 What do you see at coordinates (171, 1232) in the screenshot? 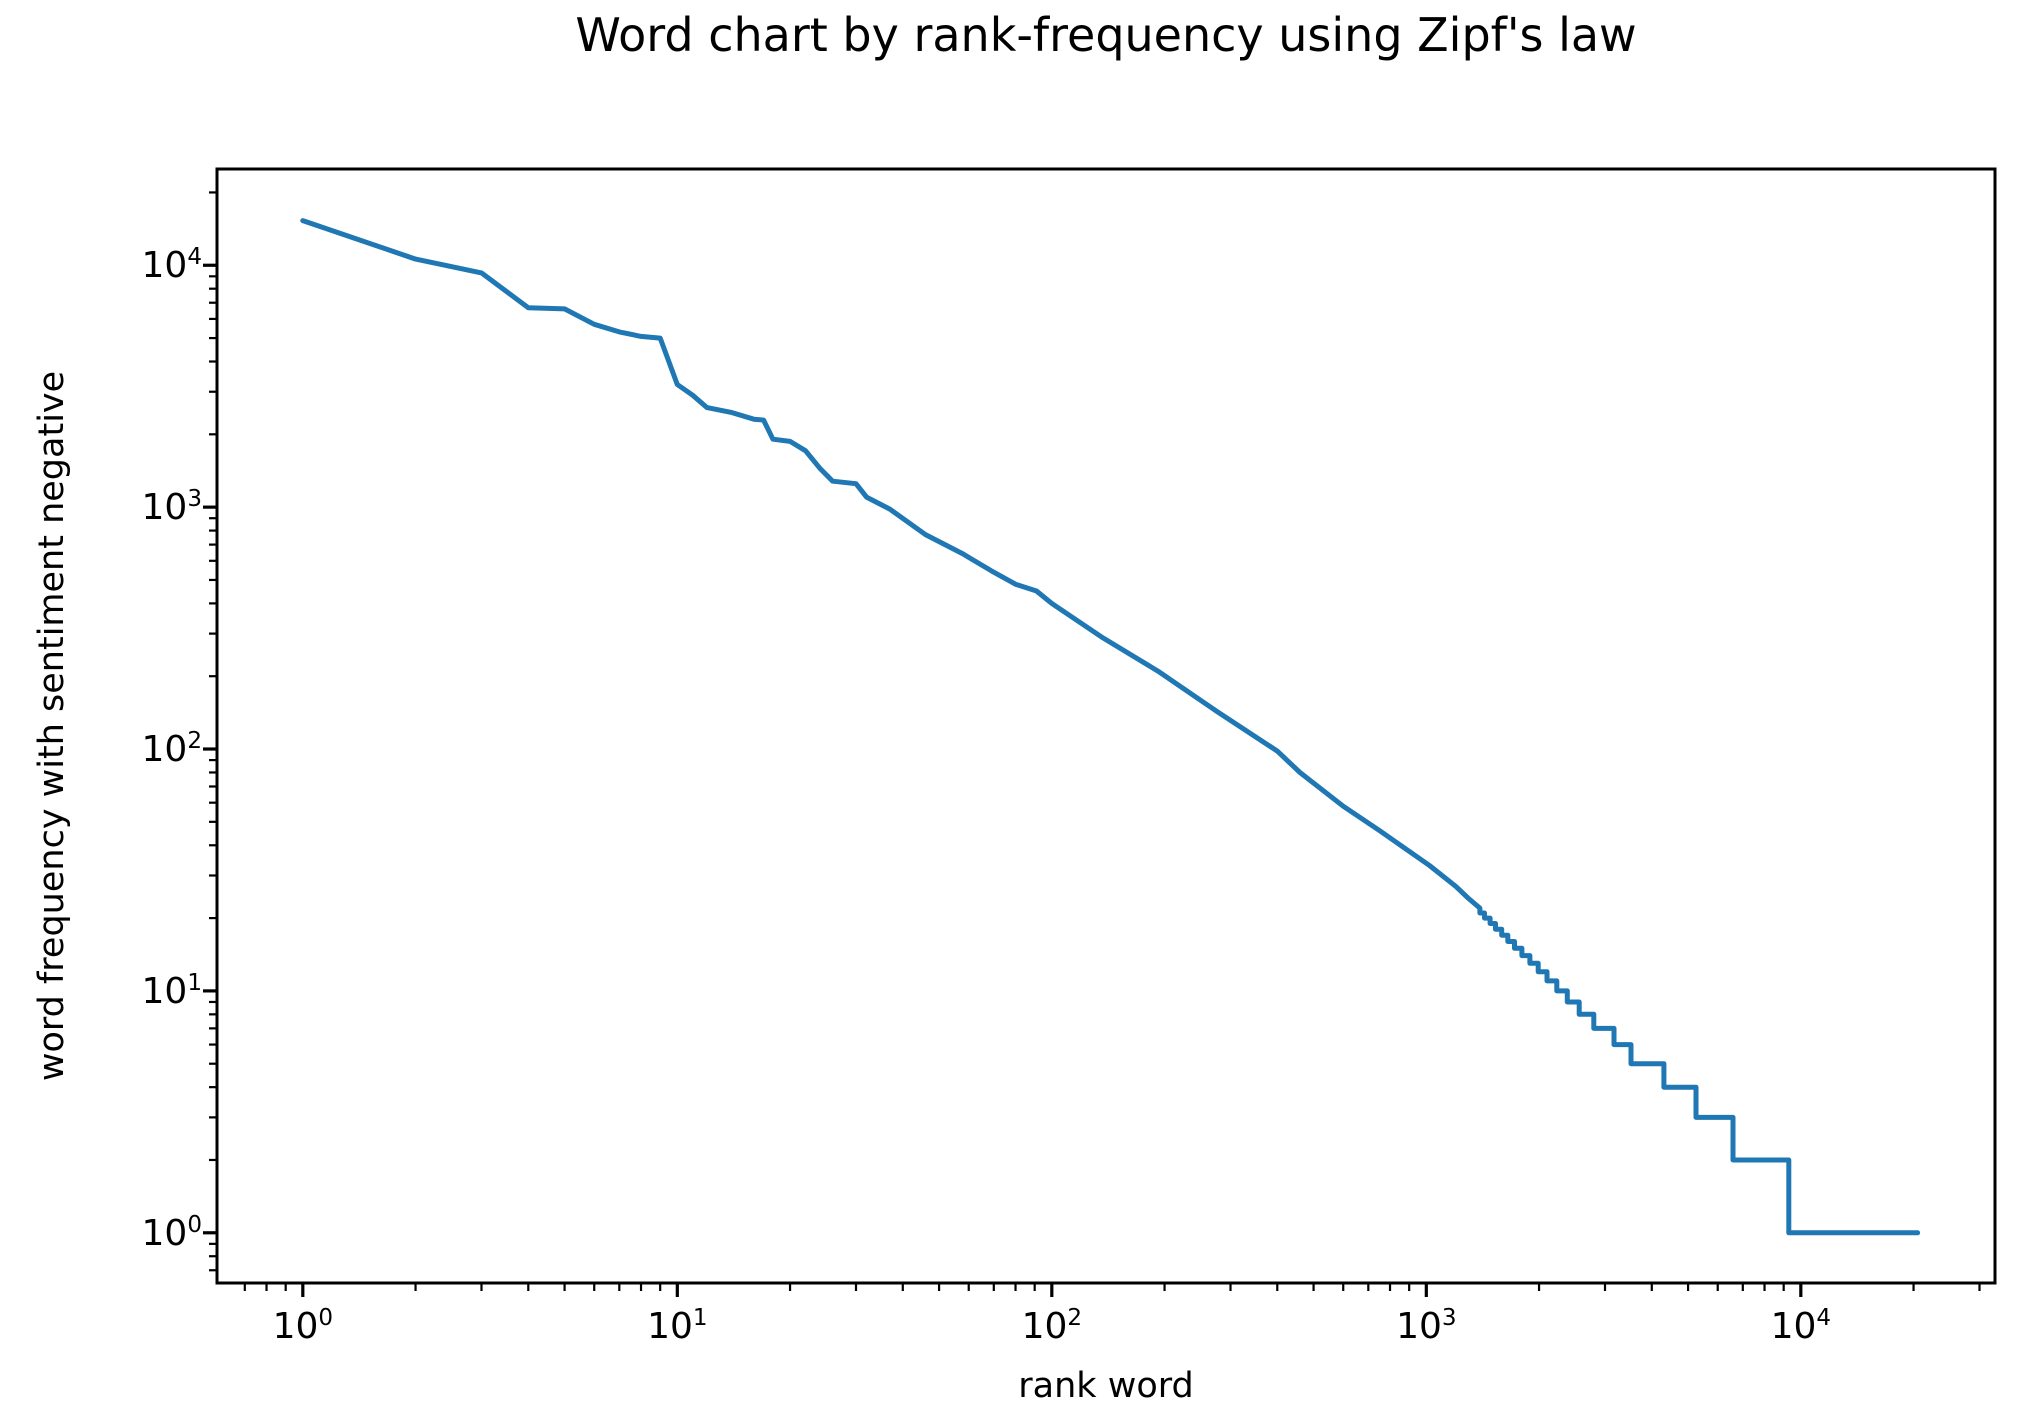
I see `y-tick-label: 100` at bounding box center [171, 1232].